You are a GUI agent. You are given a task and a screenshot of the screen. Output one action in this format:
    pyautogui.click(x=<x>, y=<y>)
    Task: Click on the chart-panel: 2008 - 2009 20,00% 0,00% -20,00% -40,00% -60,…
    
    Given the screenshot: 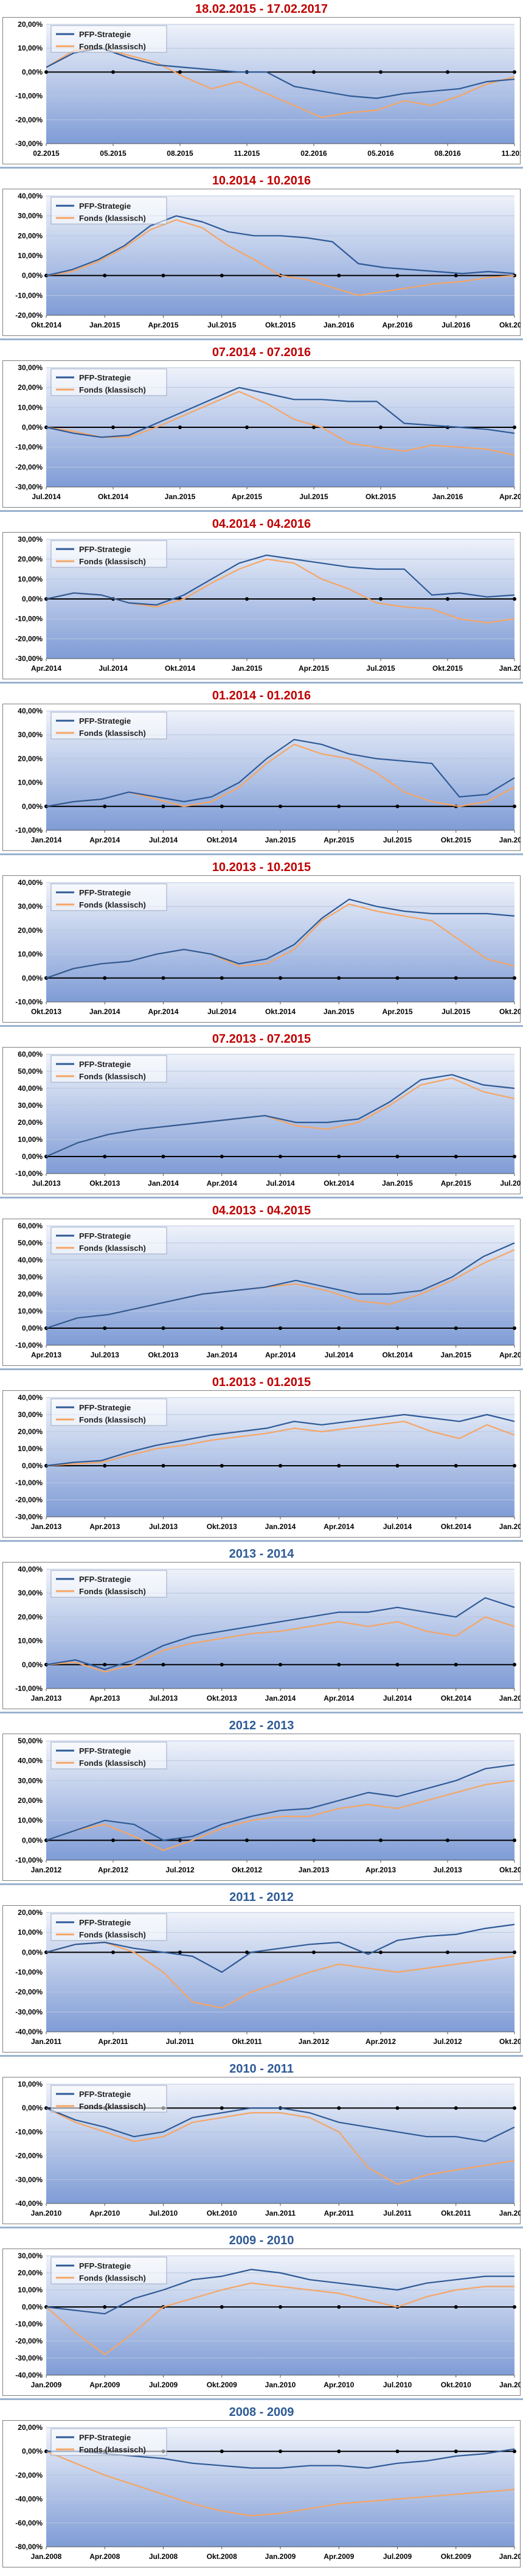 What is the action you would take?
    pyautogui.click(x=261, y=2485)
    